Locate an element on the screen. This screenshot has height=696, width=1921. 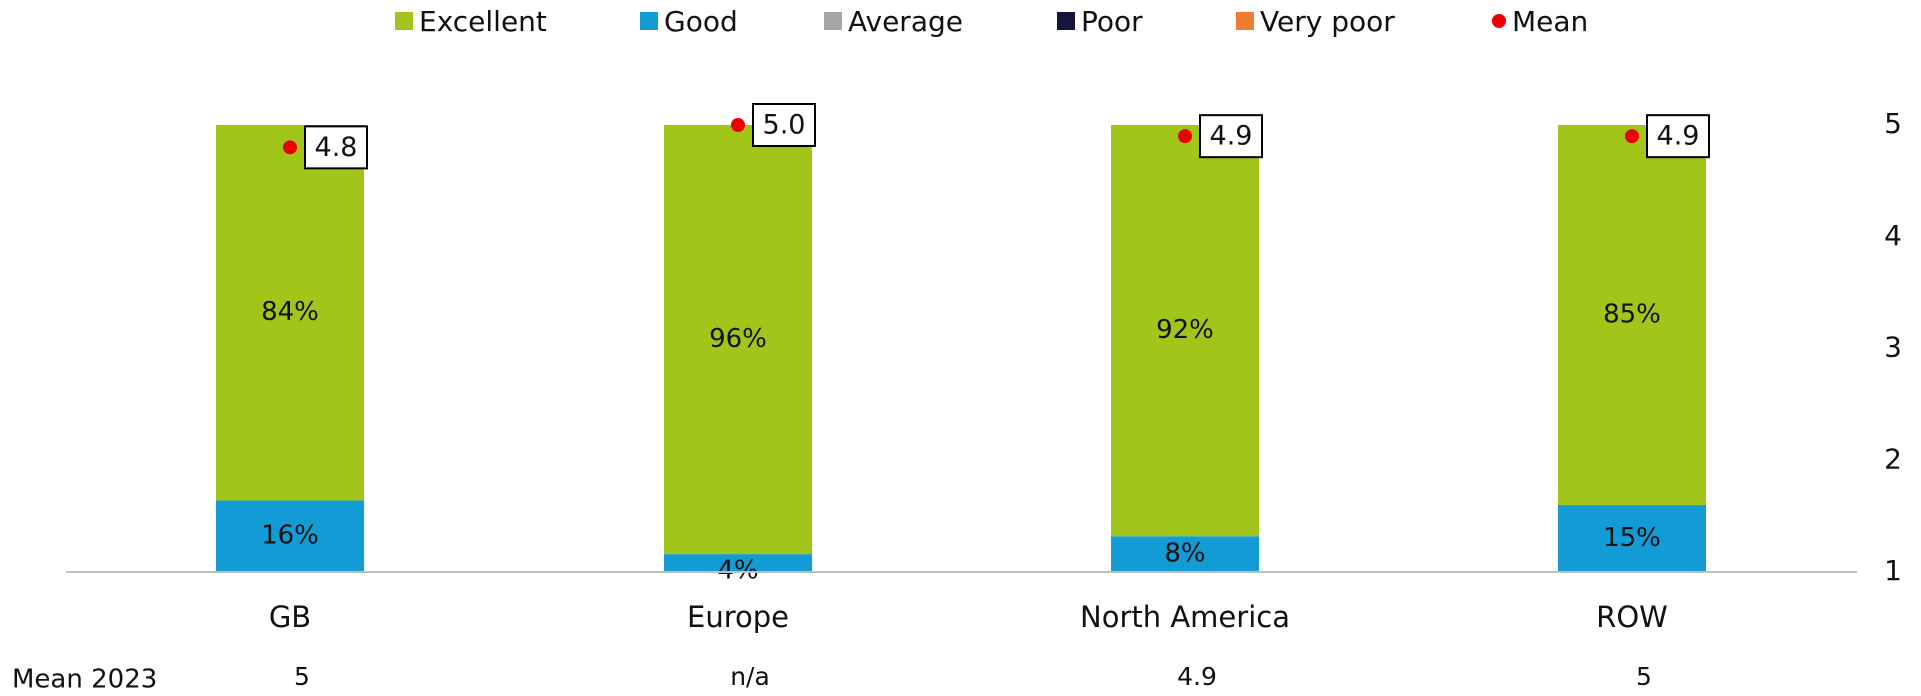
x-tick-label: North America is located at coordinates (1185, 617).